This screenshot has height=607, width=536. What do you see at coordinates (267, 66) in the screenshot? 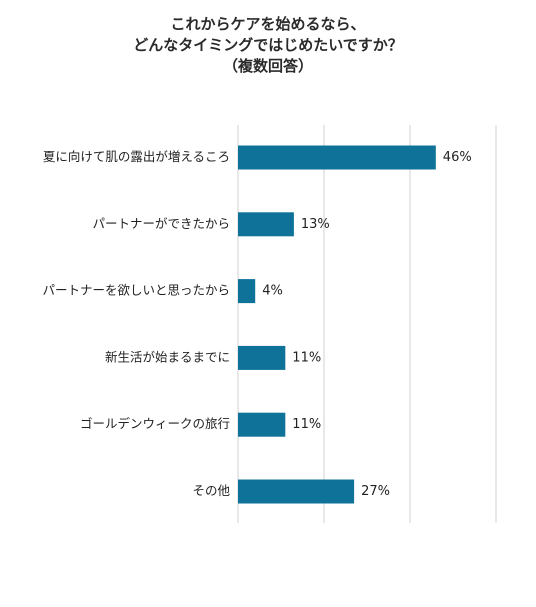
I see `chart-title-line-3: （複数回答）` at bounding box center [267, 66].